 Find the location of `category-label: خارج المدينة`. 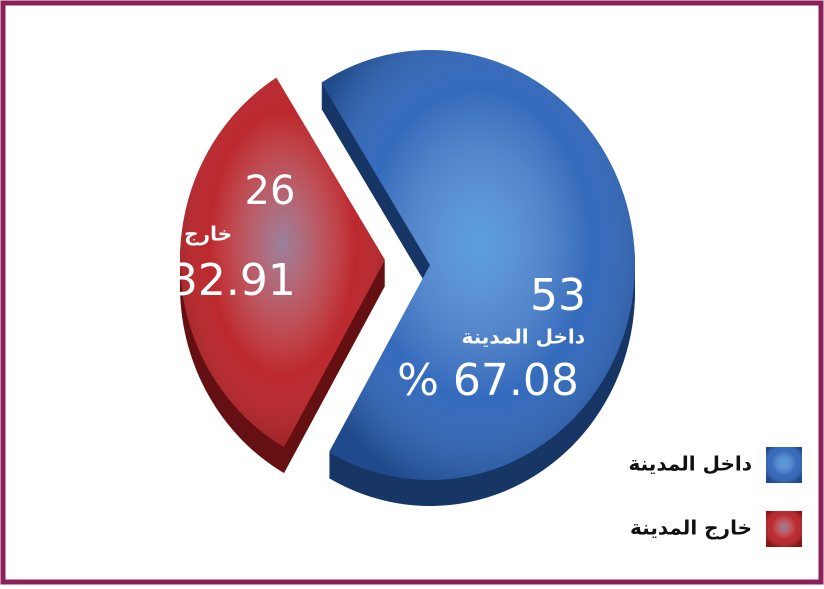

category-label: خارج المدينة is located at coordinates (171, 234).